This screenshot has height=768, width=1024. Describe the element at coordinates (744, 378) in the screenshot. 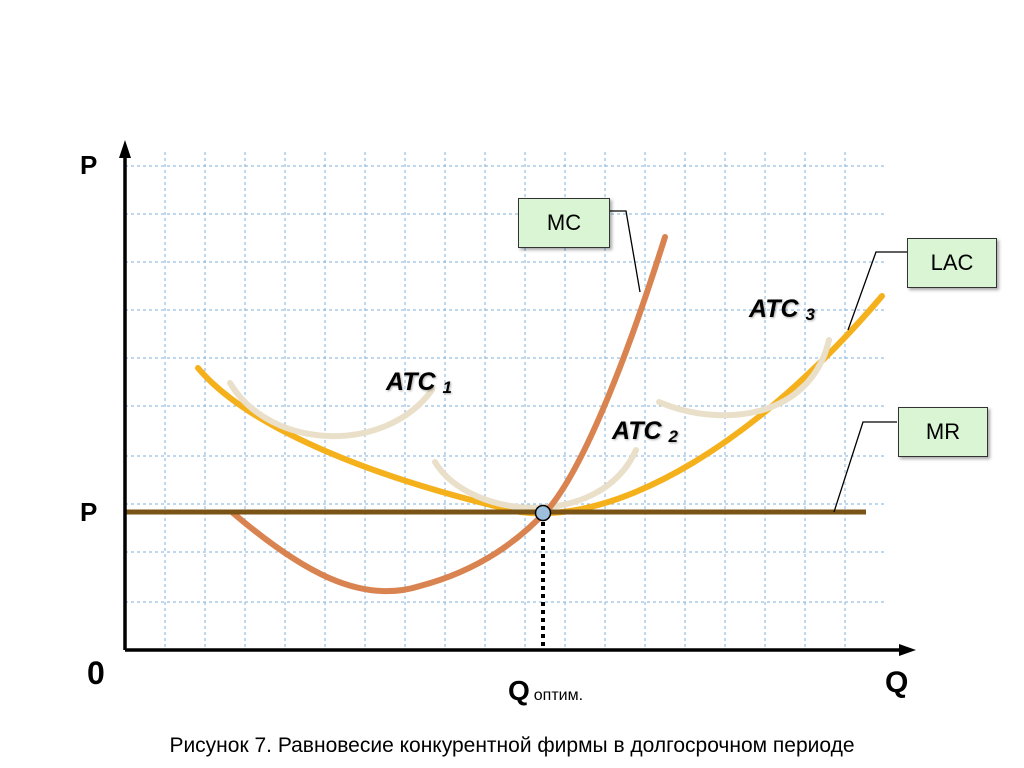

I see `atc3-curve` at that location.